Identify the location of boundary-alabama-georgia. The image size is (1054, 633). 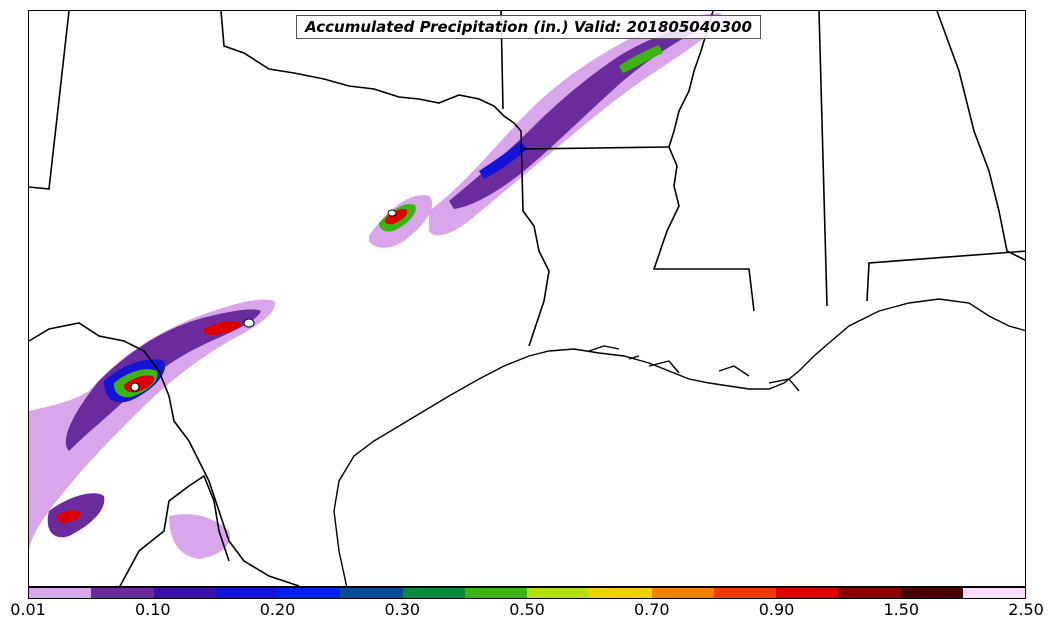
(980, 136).